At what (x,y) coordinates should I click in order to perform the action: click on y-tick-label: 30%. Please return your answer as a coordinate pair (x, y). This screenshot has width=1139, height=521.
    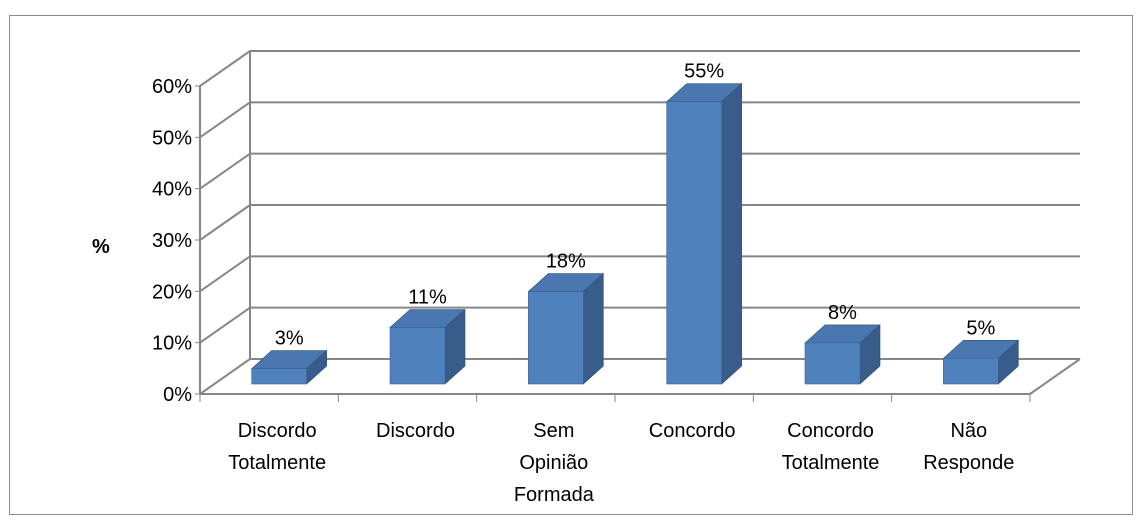
    Looking at the image, I should click on (172, 241).